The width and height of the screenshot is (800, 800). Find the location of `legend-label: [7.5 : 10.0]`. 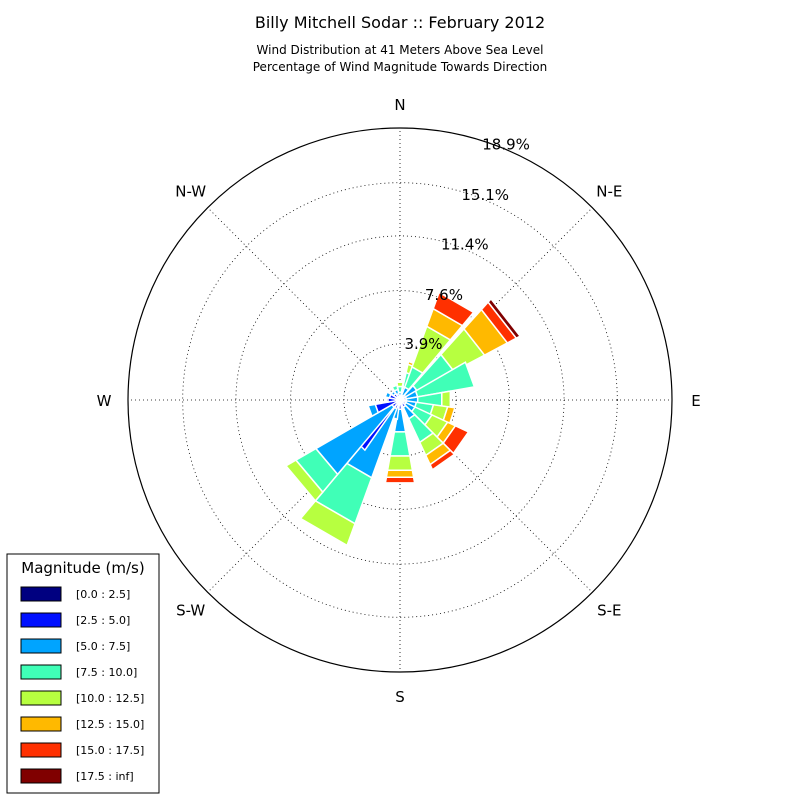

legend-label: [7.5 : 10.0] is located at coordinates (106, 672).